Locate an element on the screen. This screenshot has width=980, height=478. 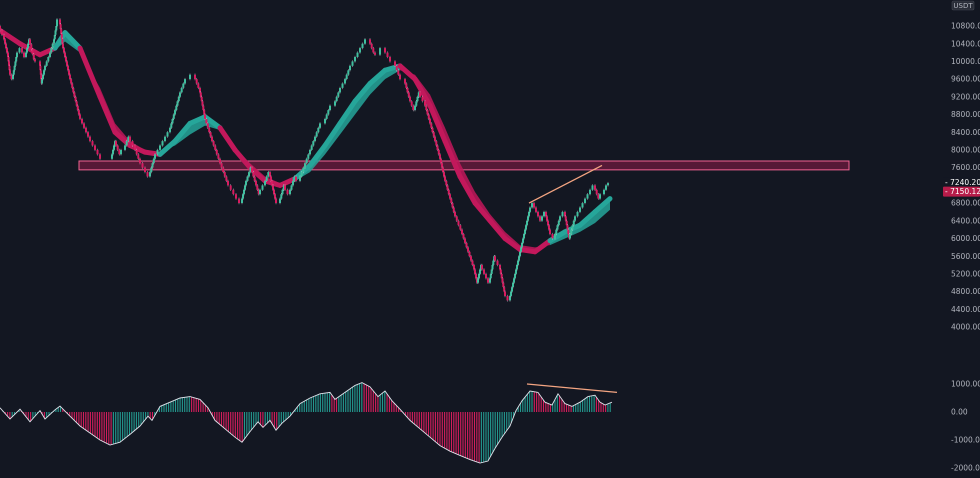
last-price-badge is located at coordinates (961, 182).